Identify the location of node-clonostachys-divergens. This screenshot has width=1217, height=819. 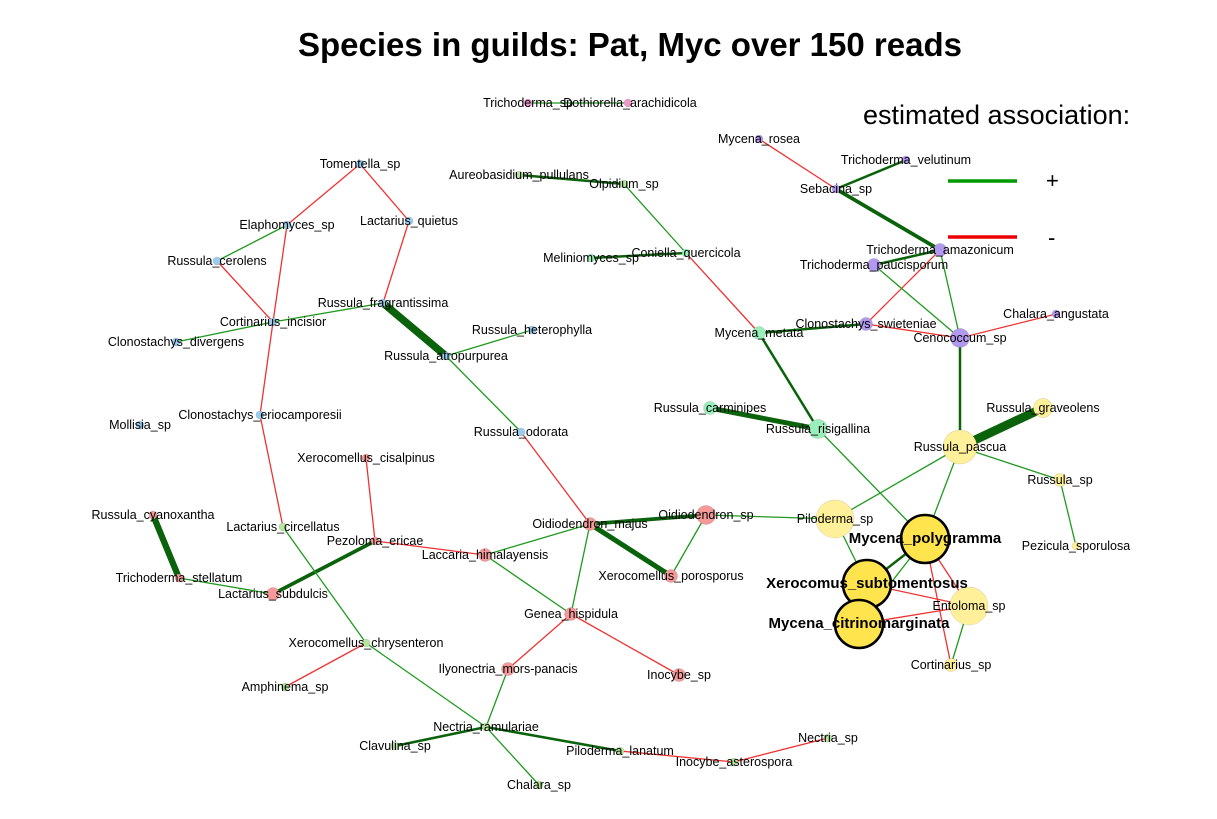
(176, 342).